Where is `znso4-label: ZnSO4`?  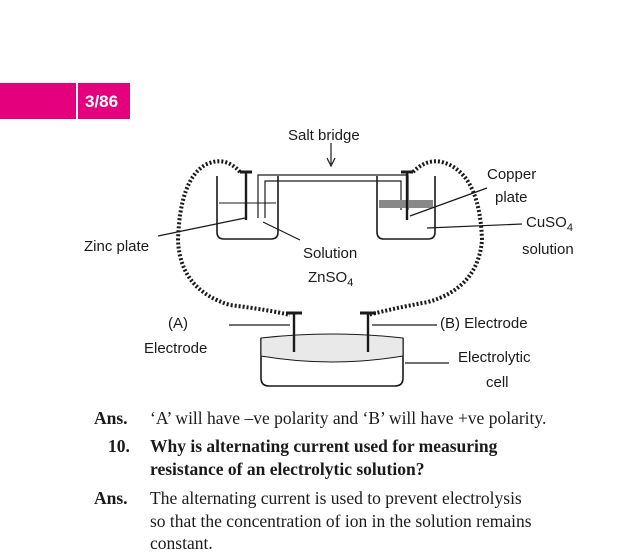
znso4-label: ZnSO4 is located at coordinates (331, 279).